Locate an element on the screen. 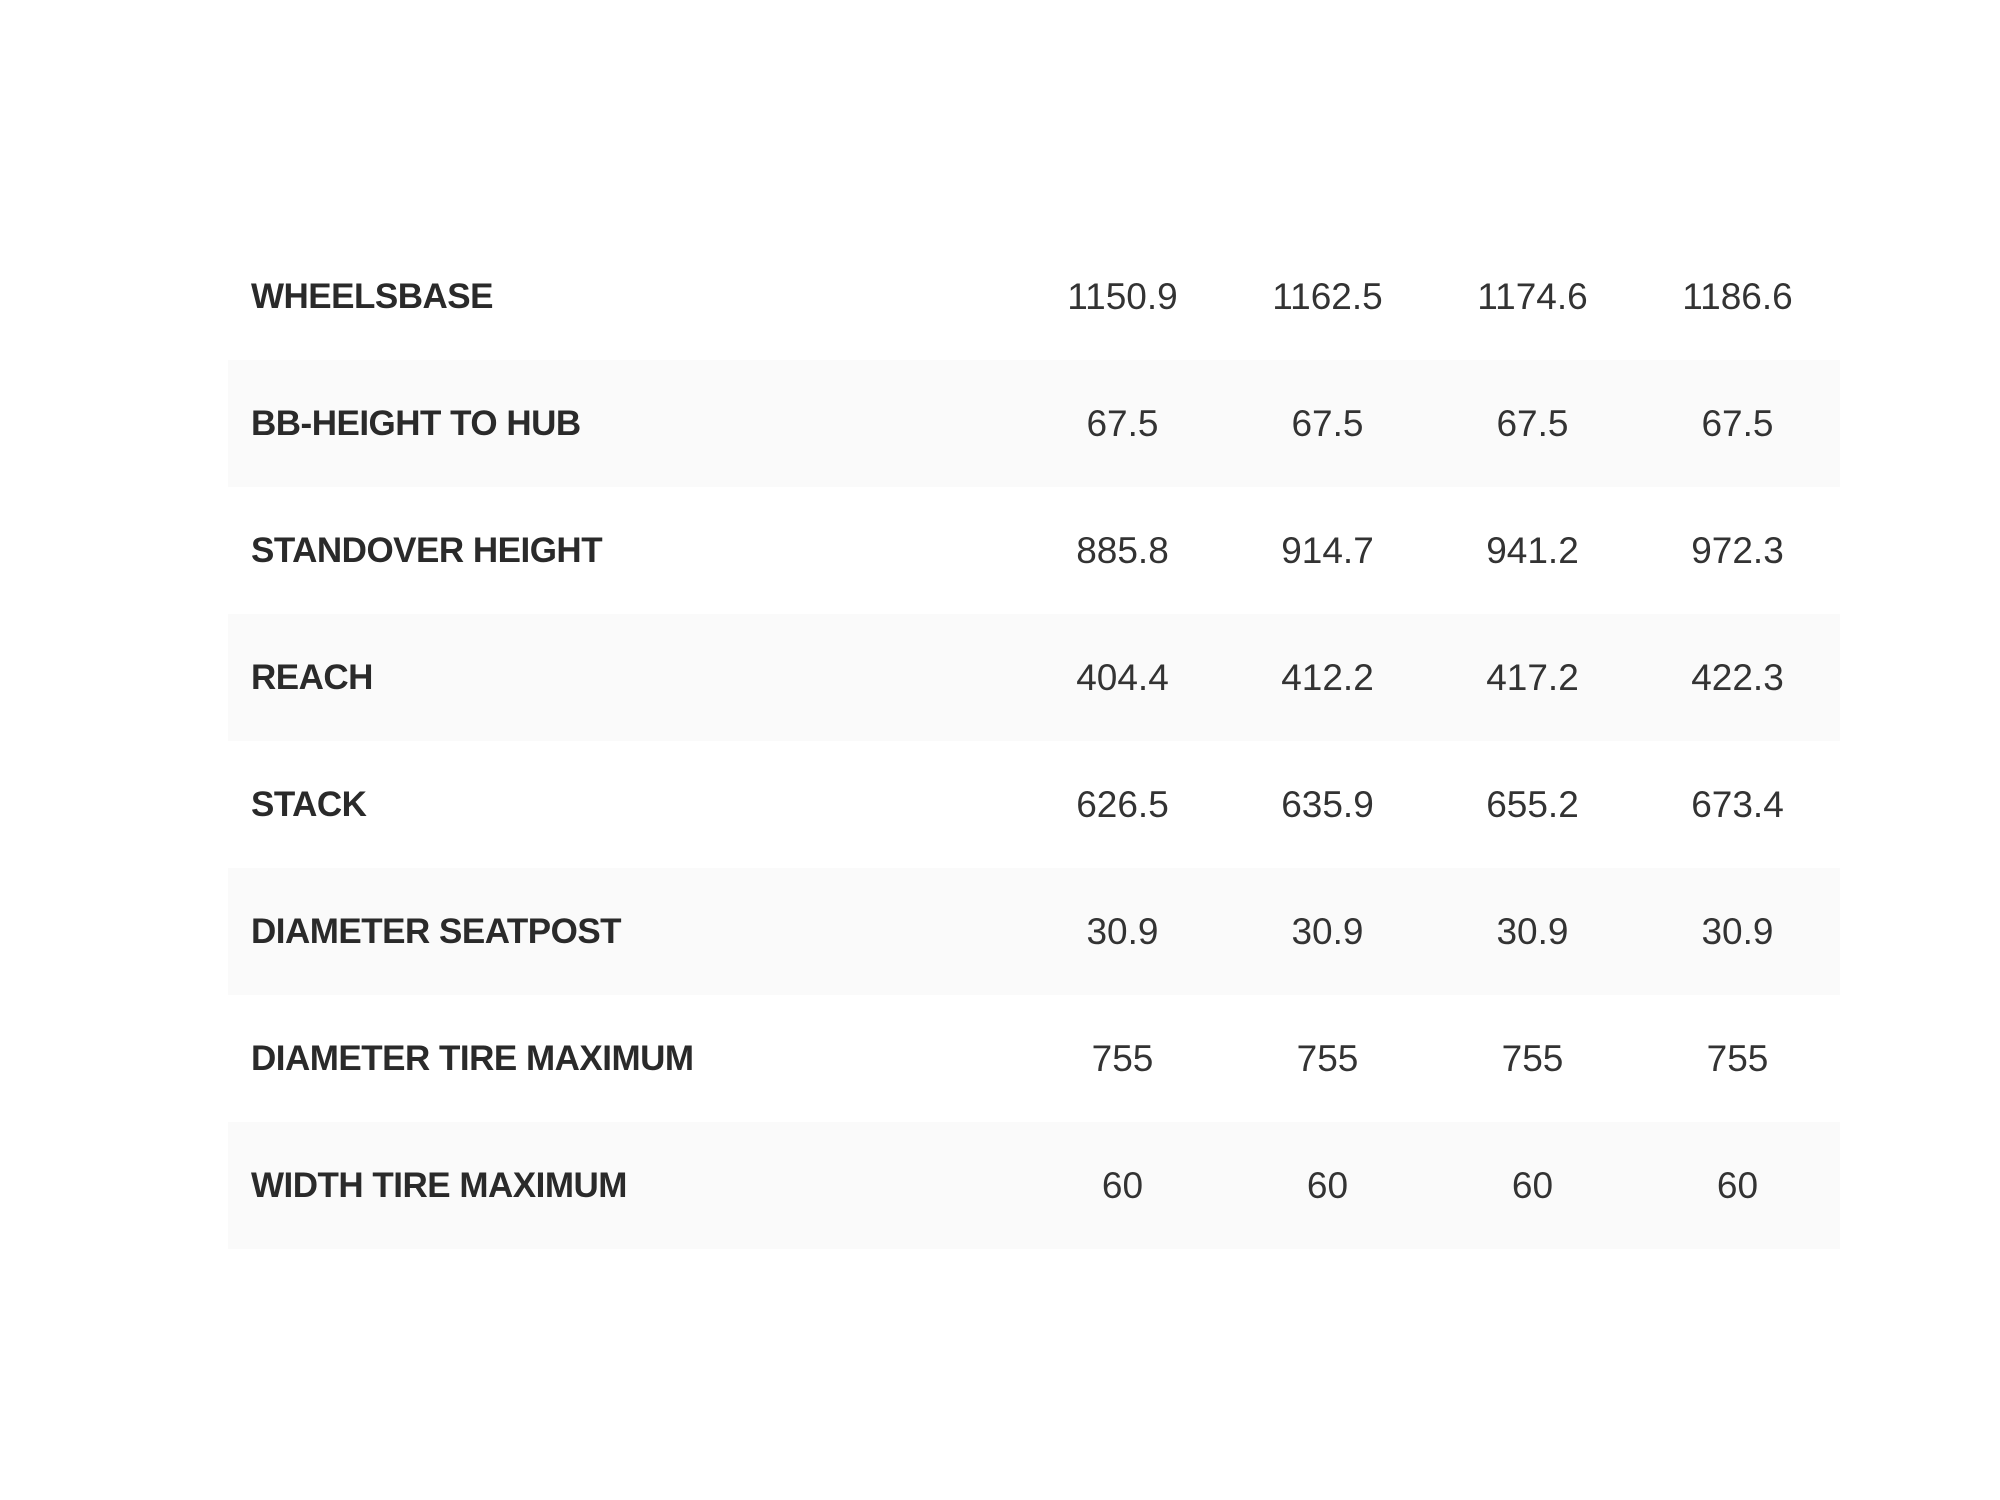 Image resolution: width=2000 pixels, height=1500 pixels. row-value: 914.7 is located at coordinates (1327, 550).